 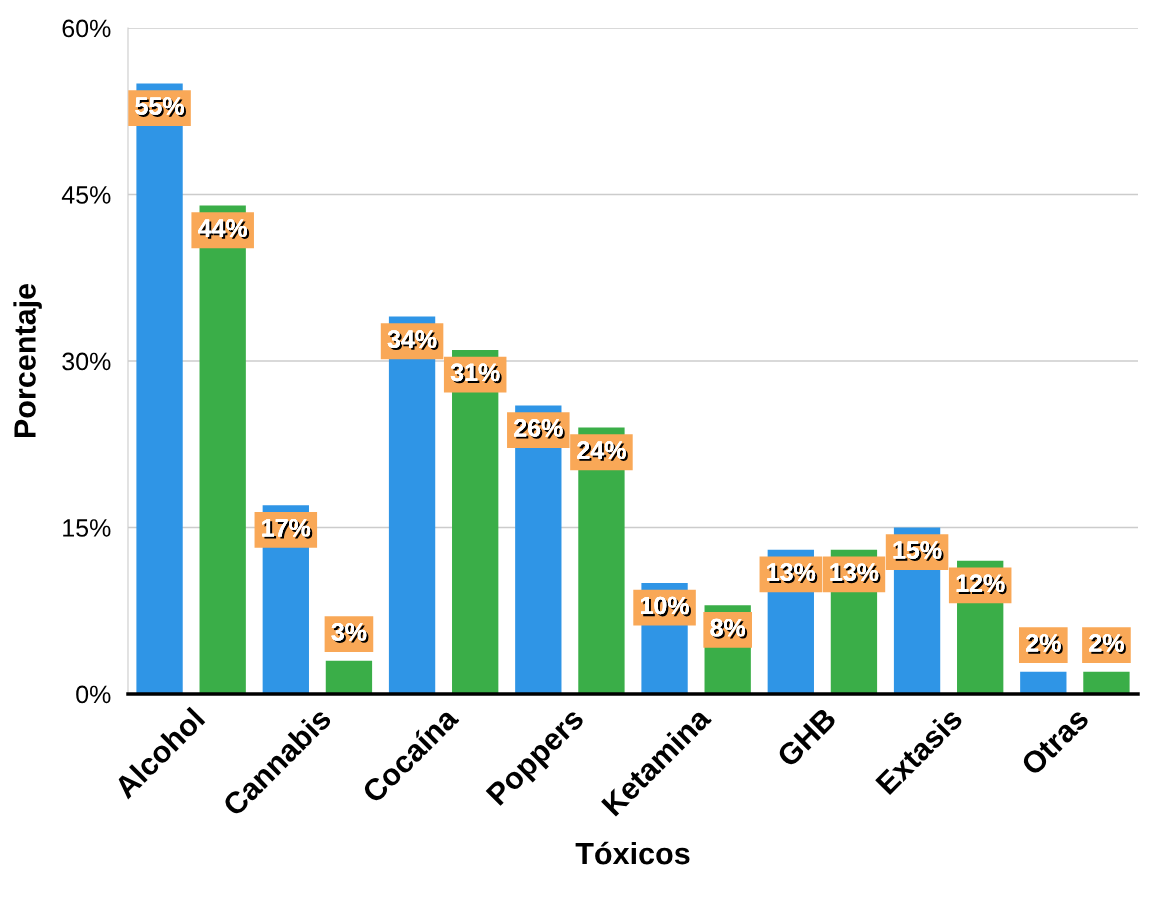 What do you see at coordinates (918, 551) in the screenshot?
I see `data-label: 15%` at bounding box center [918, 551].